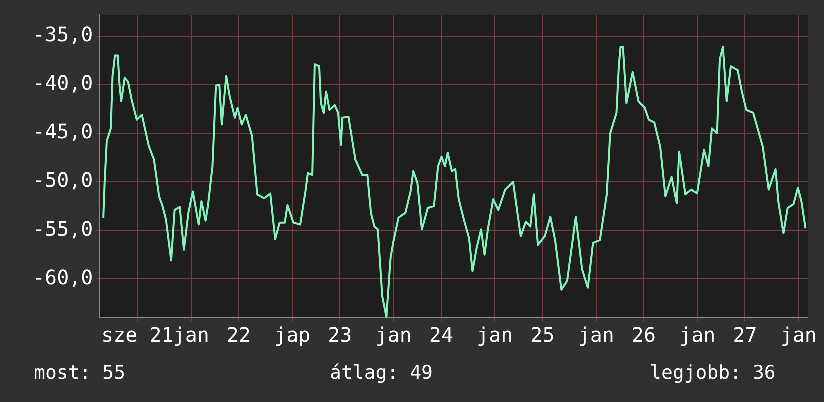 The image size is (824, 402). Describe the element at coordinates (80, 373) in the screenshot. I see `text: most: 55` at that location.